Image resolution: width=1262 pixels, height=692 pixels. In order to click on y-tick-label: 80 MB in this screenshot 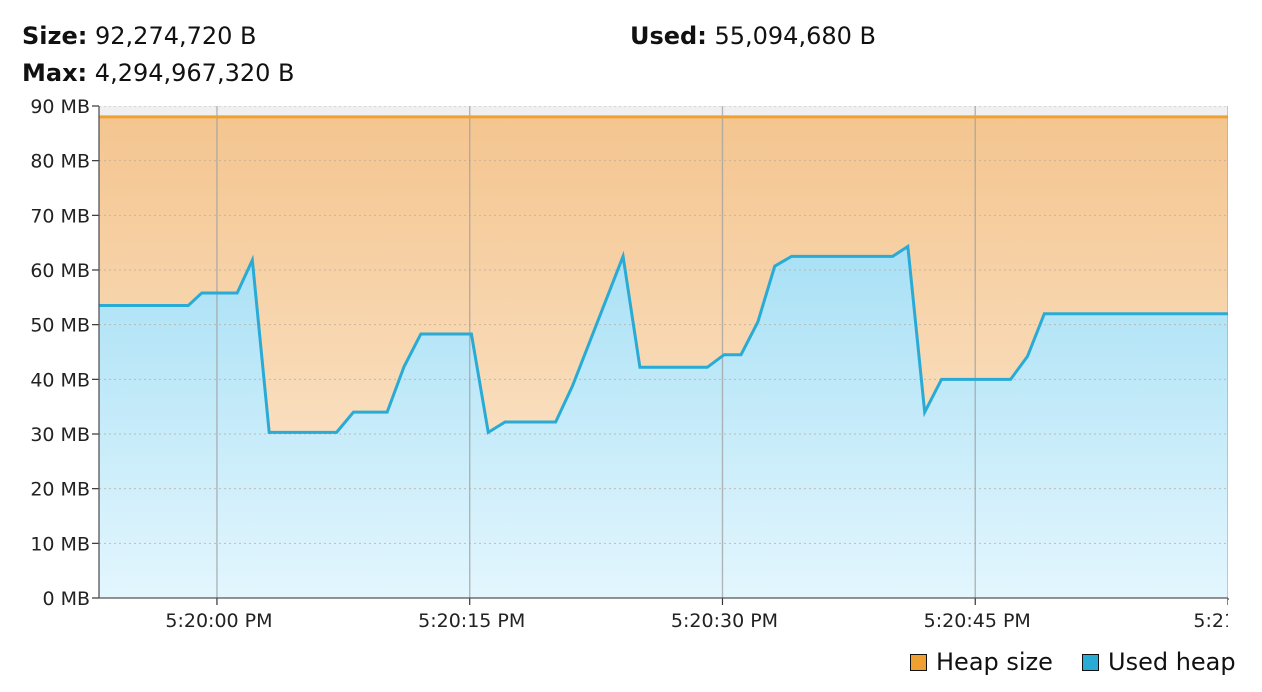, I will do `click(60, 162)`.